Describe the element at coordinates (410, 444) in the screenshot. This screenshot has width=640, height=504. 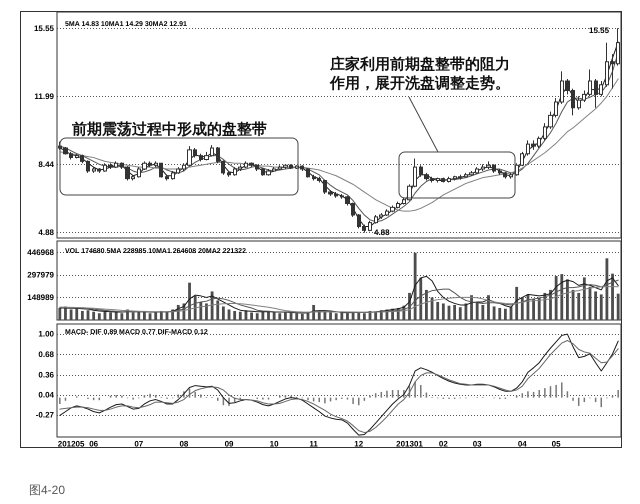
I see `x-tick-label: 201301` at that location.